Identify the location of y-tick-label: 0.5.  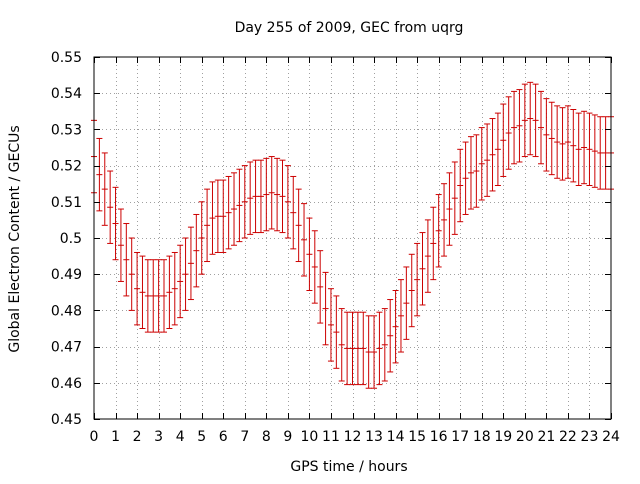
(71, 239).